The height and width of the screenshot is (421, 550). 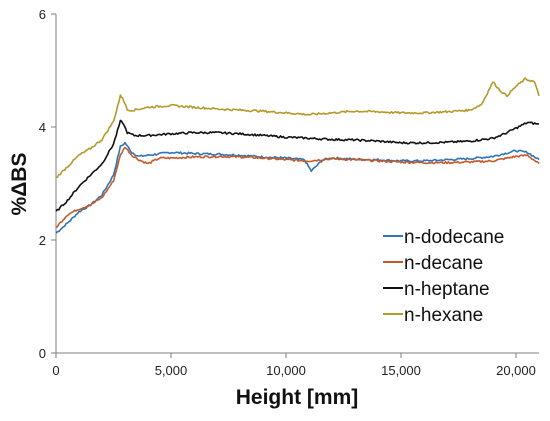 What do you see at coordinates (443, 315) in the screenshot?
I see `legend-label: n-hexane` at bounding box center [443, 315].